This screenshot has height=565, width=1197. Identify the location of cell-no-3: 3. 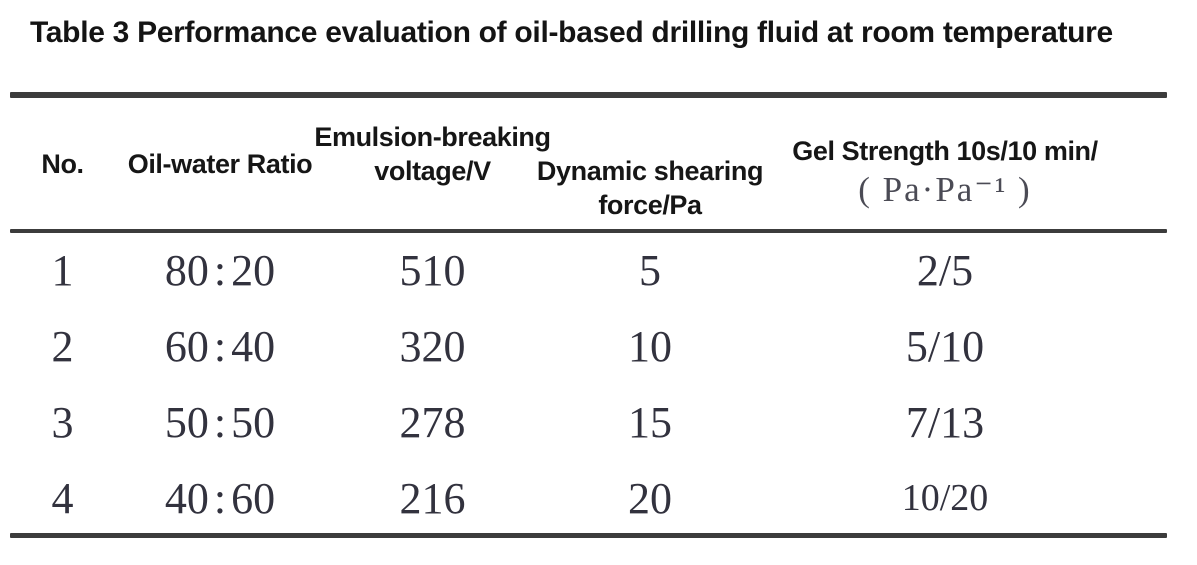
(62, 422).